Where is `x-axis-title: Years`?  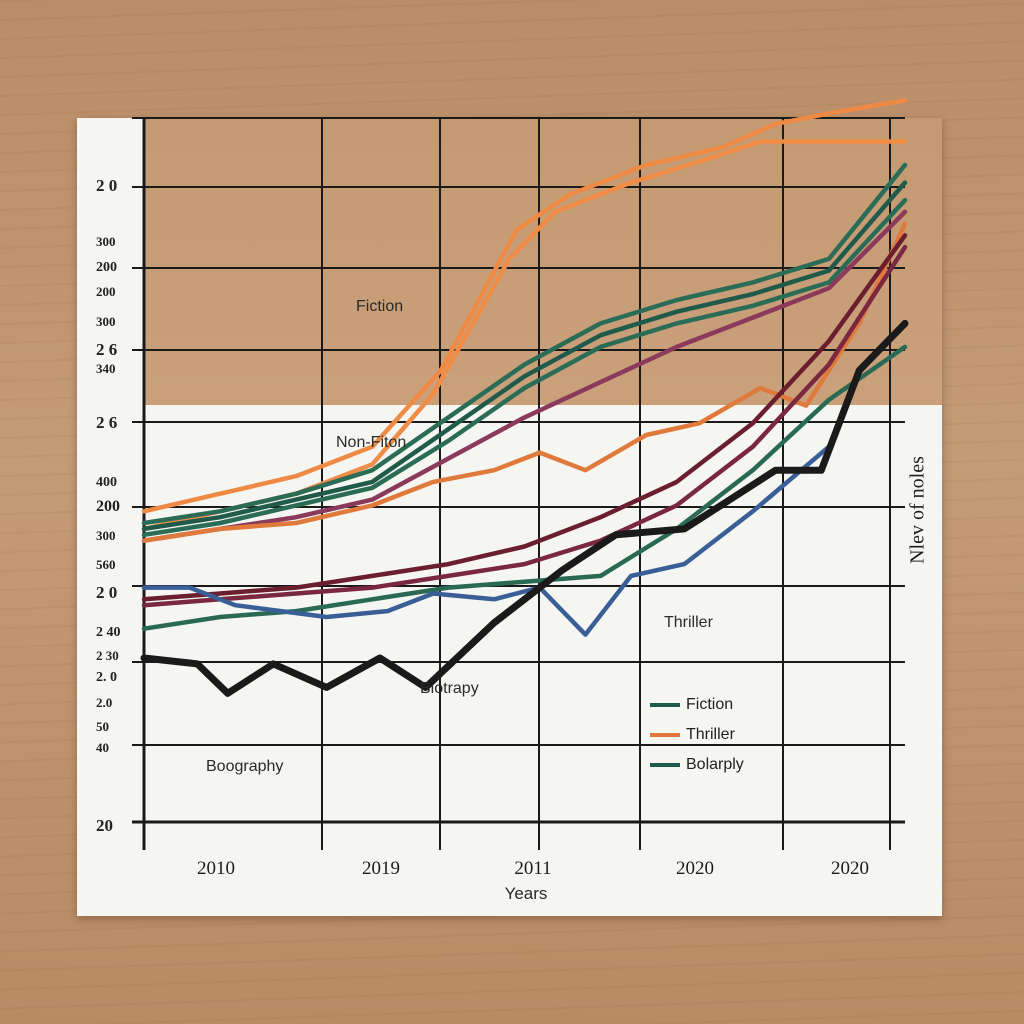 x-axis-title: Years is located at coordinates (526, 893).